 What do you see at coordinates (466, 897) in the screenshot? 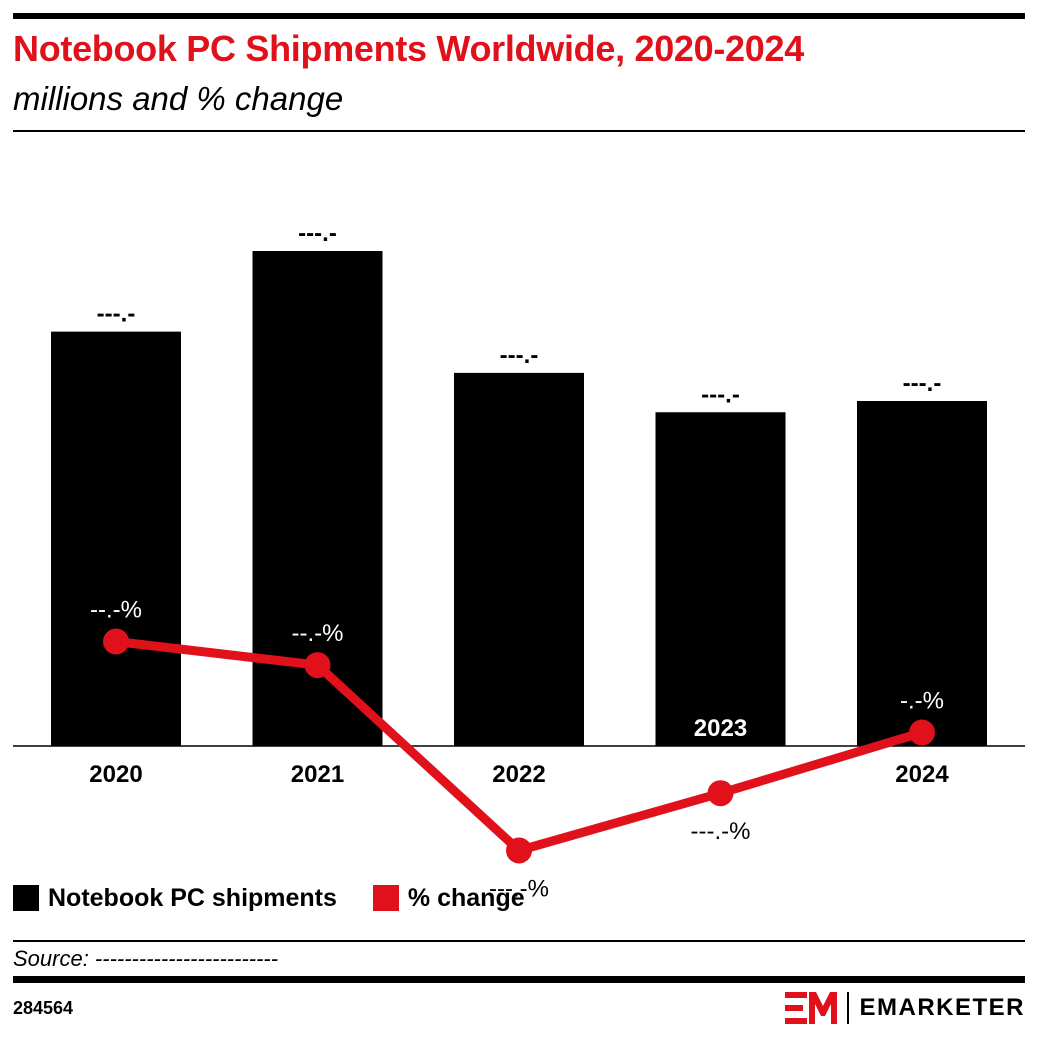
I see `legend-label-change: % change` at bounding box center [466, 897].